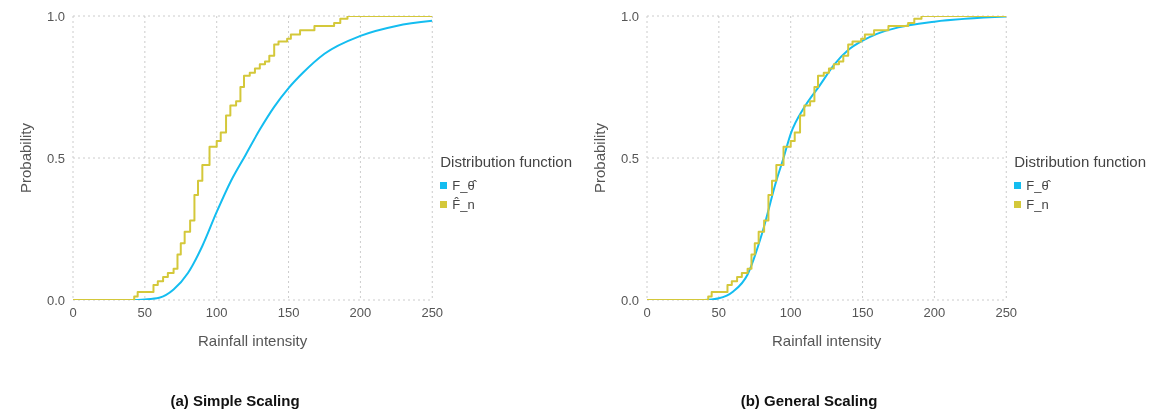  I want to click on legend-label: F_n, so click(1037, 204).